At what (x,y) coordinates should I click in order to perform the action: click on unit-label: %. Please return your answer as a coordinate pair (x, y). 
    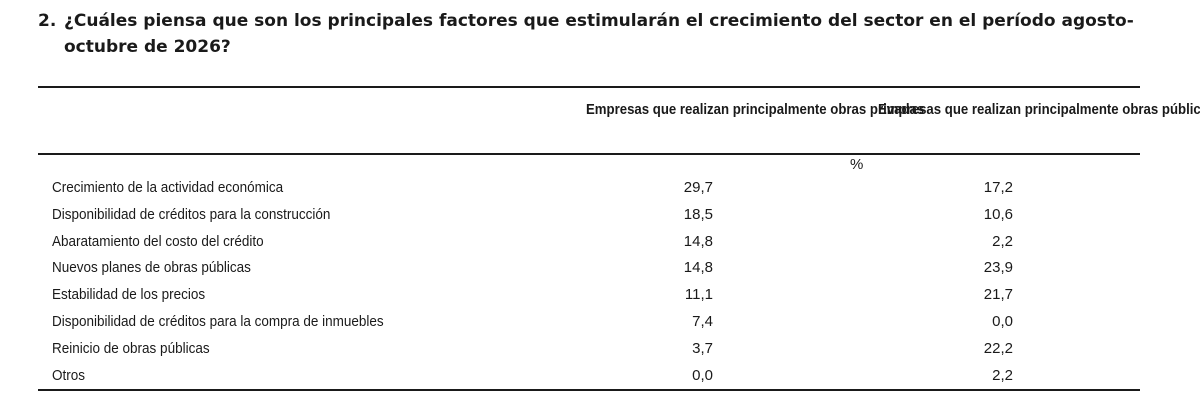
    Looking at the image, I should click on (857, 164).